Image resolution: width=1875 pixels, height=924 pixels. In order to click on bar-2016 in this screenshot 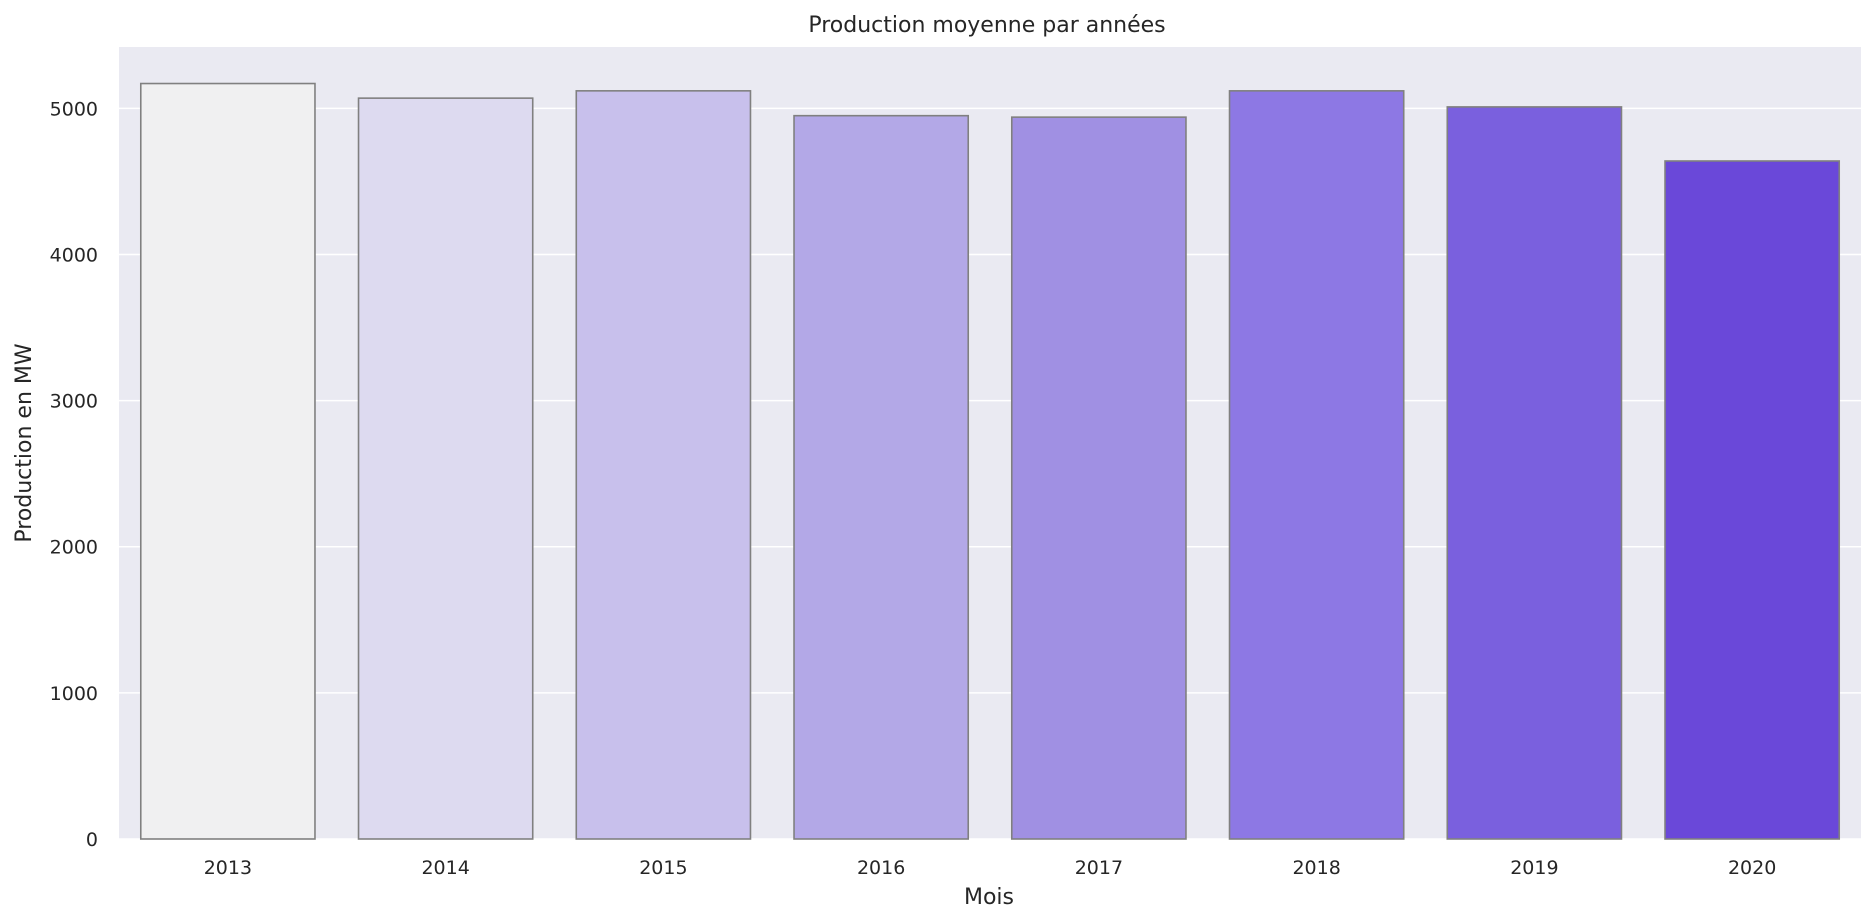, I will do `click(881, 477)`.